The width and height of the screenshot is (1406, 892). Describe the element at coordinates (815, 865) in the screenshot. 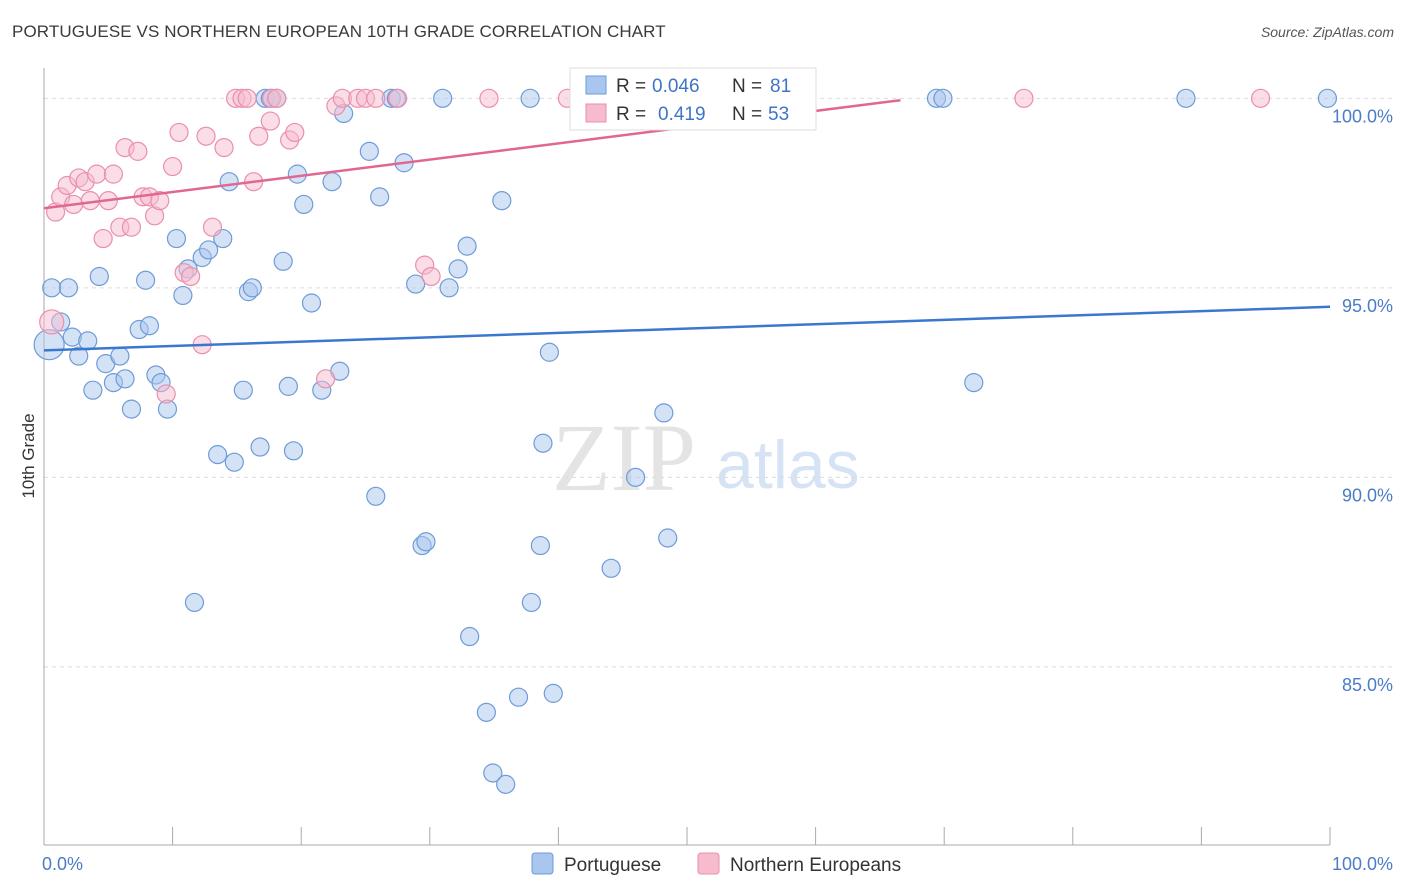

I see `legend-label-northern-europeans: Northern Europeans` at that location.